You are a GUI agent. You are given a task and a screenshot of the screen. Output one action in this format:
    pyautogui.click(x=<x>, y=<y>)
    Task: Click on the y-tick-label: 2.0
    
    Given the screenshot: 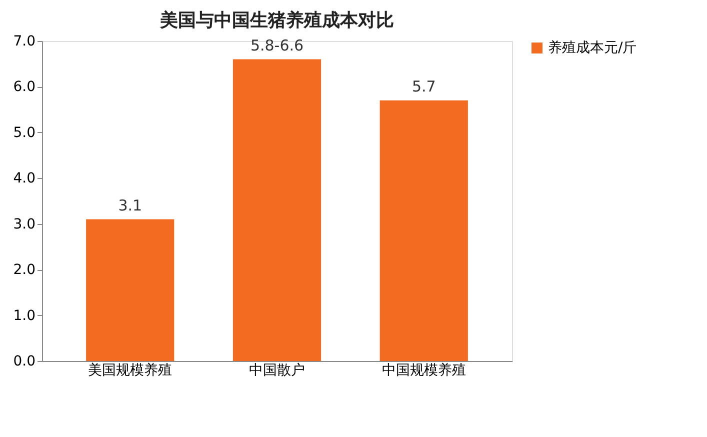 What is the action you would take?
    pyautogui.click(x=24, y=270)
    